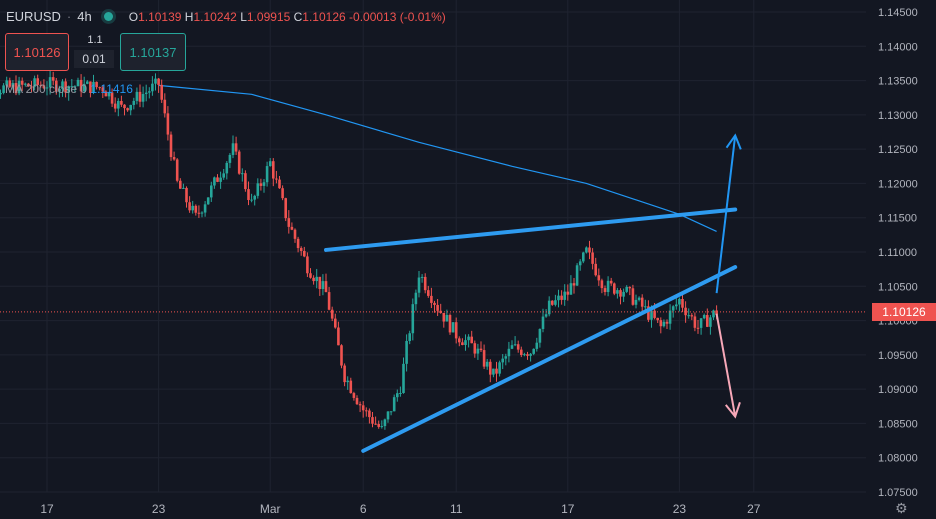 The image size is (936, 519). I want to click on ma-legend: MA 200 close 0 1.11416, so click(69, 89).